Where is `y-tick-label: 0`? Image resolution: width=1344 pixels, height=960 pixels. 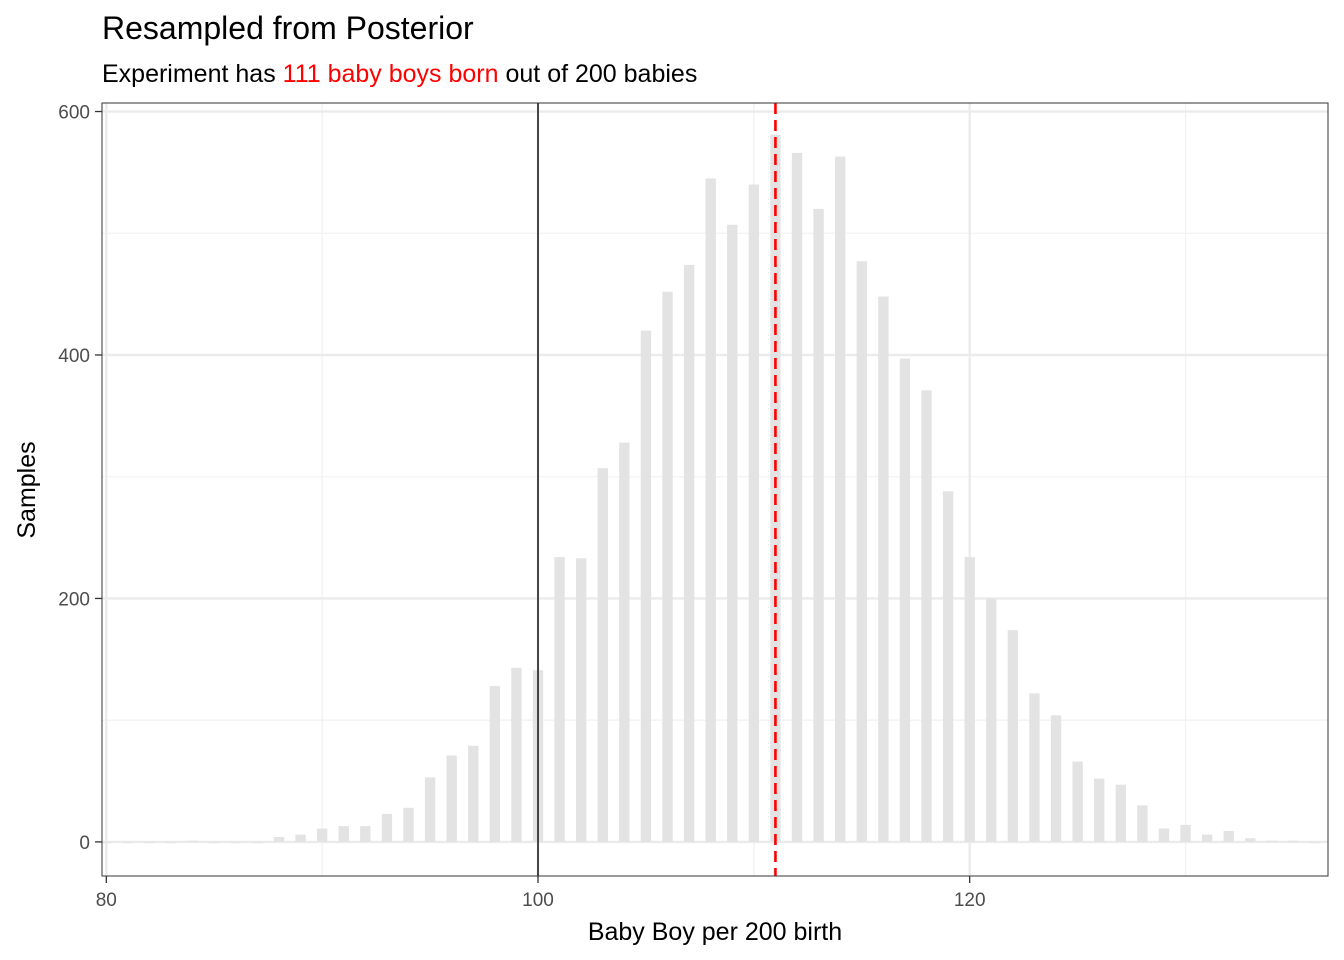 y-tick-label: 0 is located at coordinates (84, 843).